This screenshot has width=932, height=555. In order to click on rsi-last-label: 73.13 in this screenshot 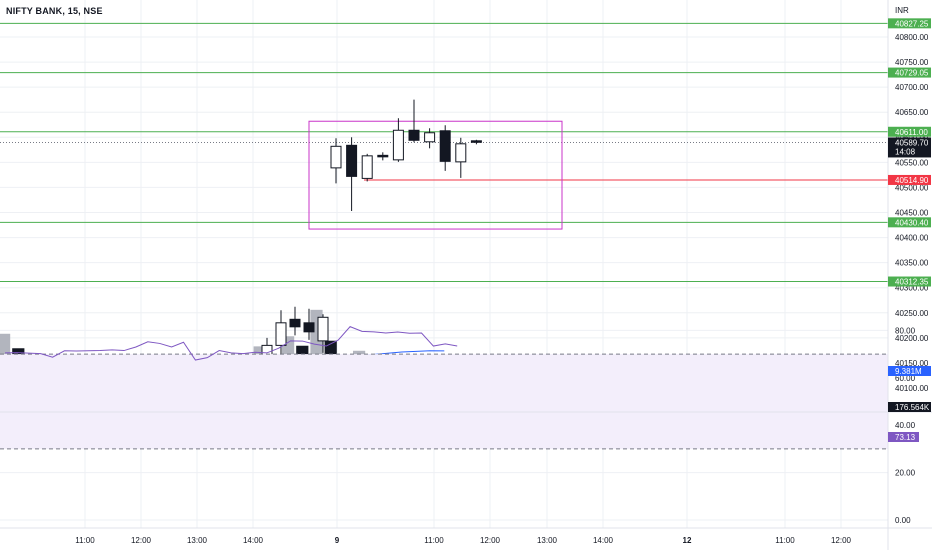, I will do `click(905, 437)`.